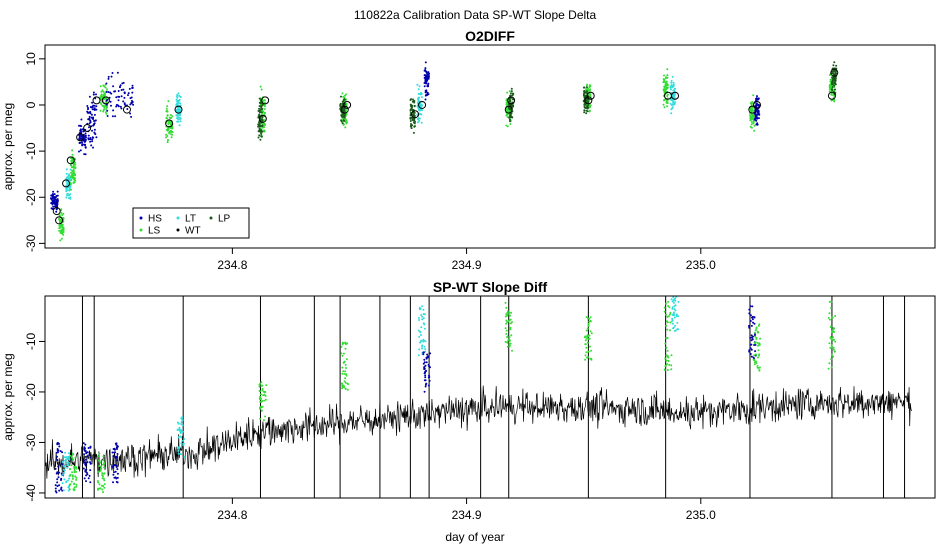  What do you see at coordinates (31, 104) in the screenshot?
I see `y-tick-label: 0` at bounding box center [31, 104].